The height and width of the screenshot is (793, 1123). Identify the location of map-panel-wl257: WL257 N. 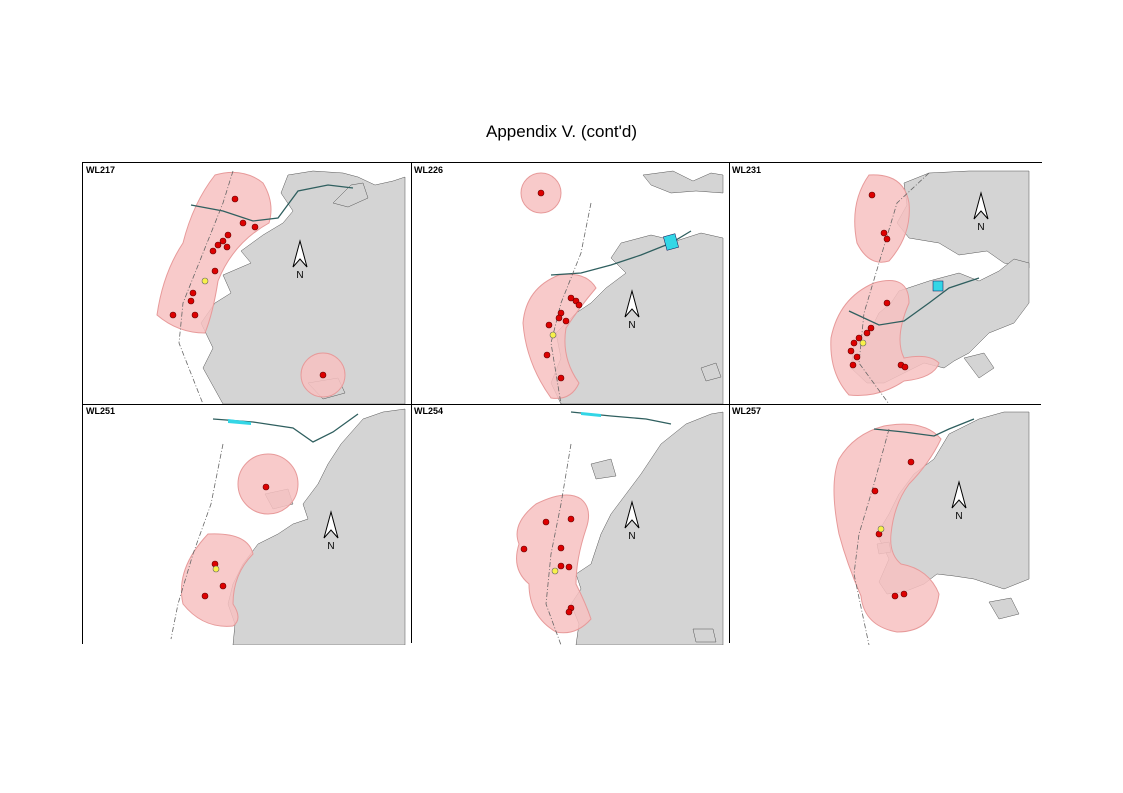
(886, 524).